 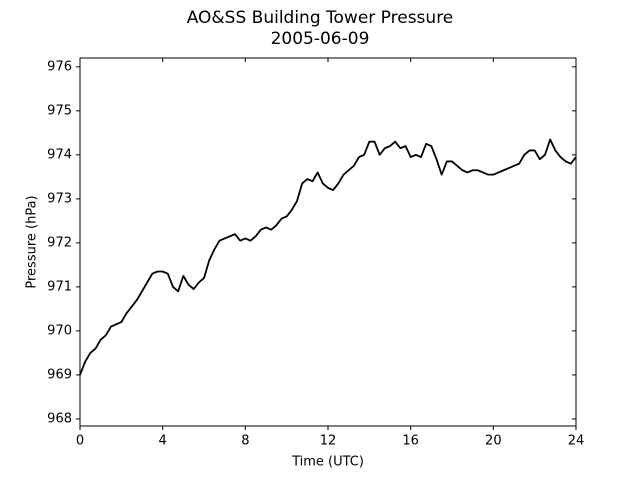 I want to click on y-tick-label: 974, so click(x=59, y=154).